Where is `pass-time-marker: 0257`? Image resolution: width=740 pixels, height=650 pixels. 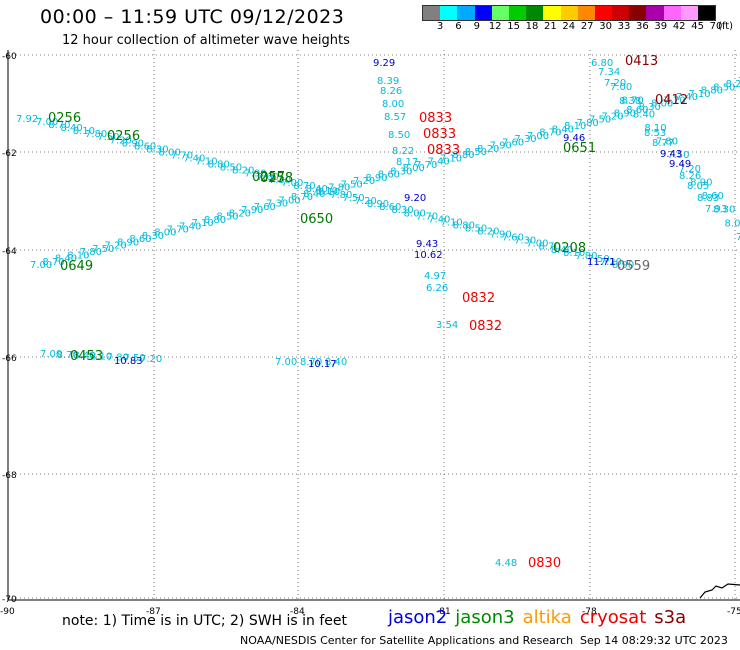 pass-time-marker: 0257 is located at coordinates (268, 177).